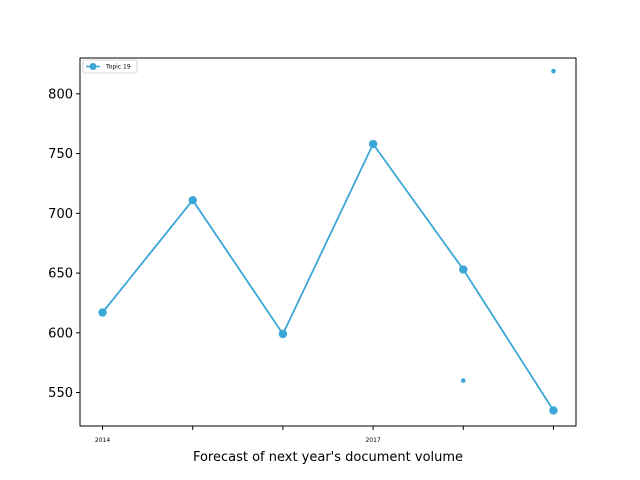 This screenshot has height=480, width=640. Describe the element at coordinates (60, 333) in the screenshot. I see `y-tick-label: 600` at that location.